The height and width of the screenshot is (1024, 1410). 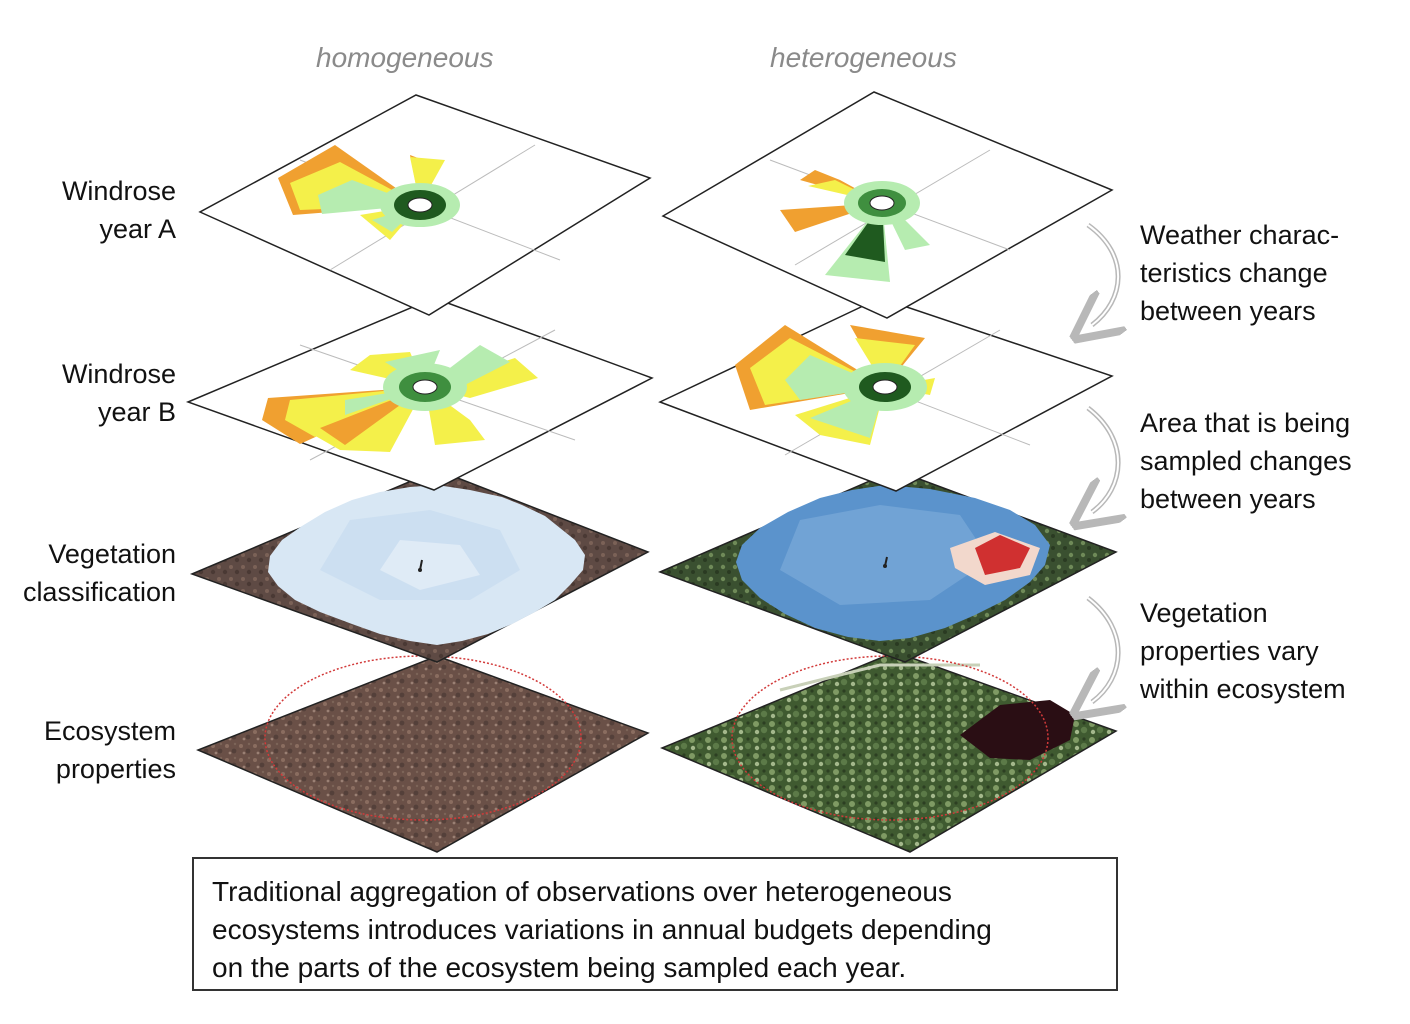 What do you see at coordinates (1240, 235) in the screenshot?
I see `note-line: Weather charac-` at bounding box center [1240, 235].